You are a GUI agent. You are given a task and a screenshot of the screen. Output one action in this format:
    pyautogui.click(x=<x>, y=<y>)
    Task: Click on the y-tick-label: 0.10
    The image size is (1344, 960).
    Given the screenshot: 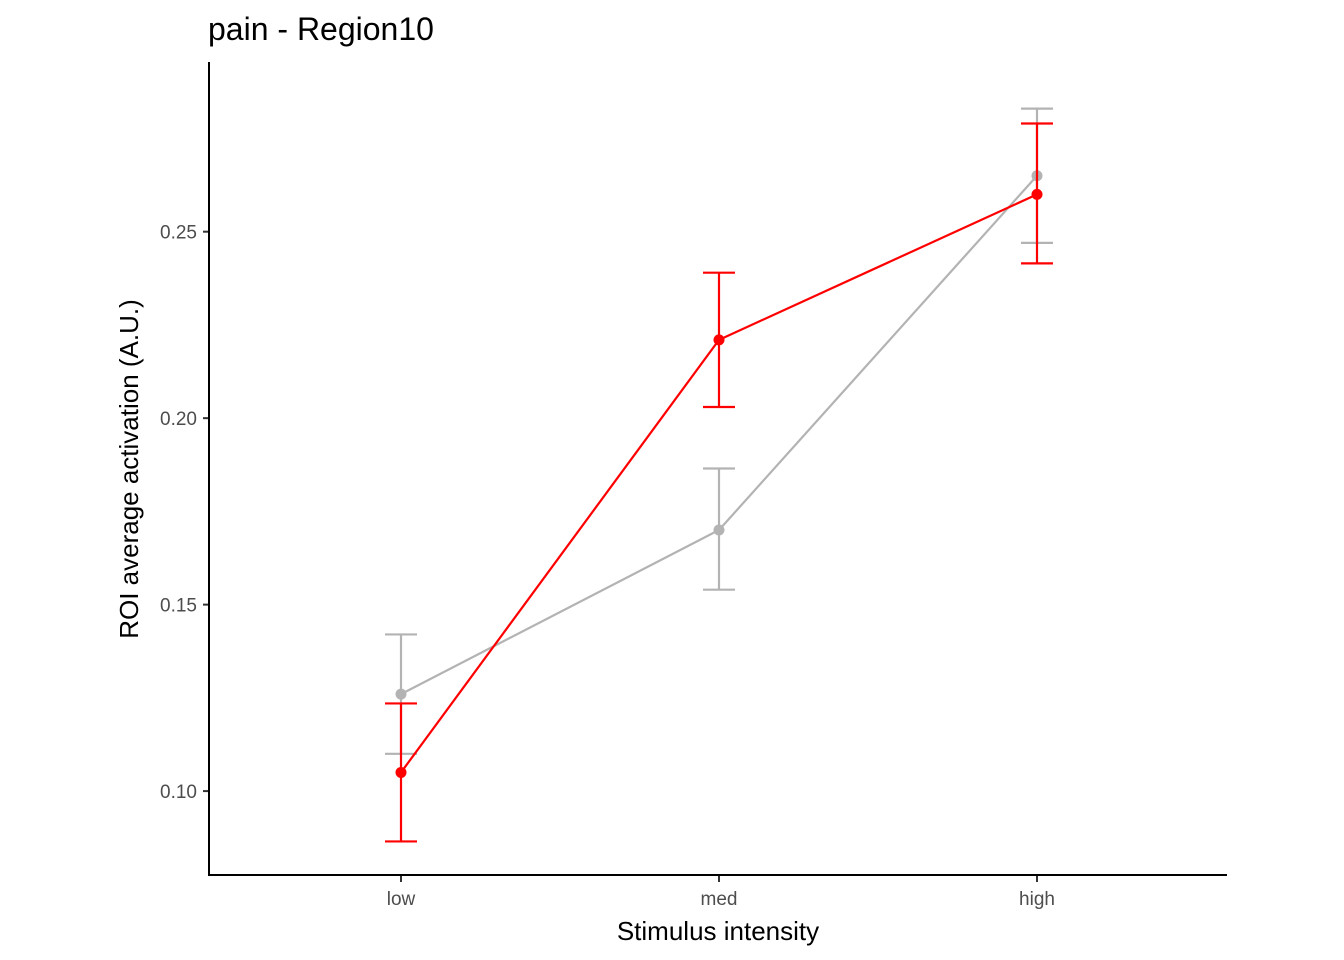 What is the action you would take?
    pyautogui.click(x=178, y=792)
    